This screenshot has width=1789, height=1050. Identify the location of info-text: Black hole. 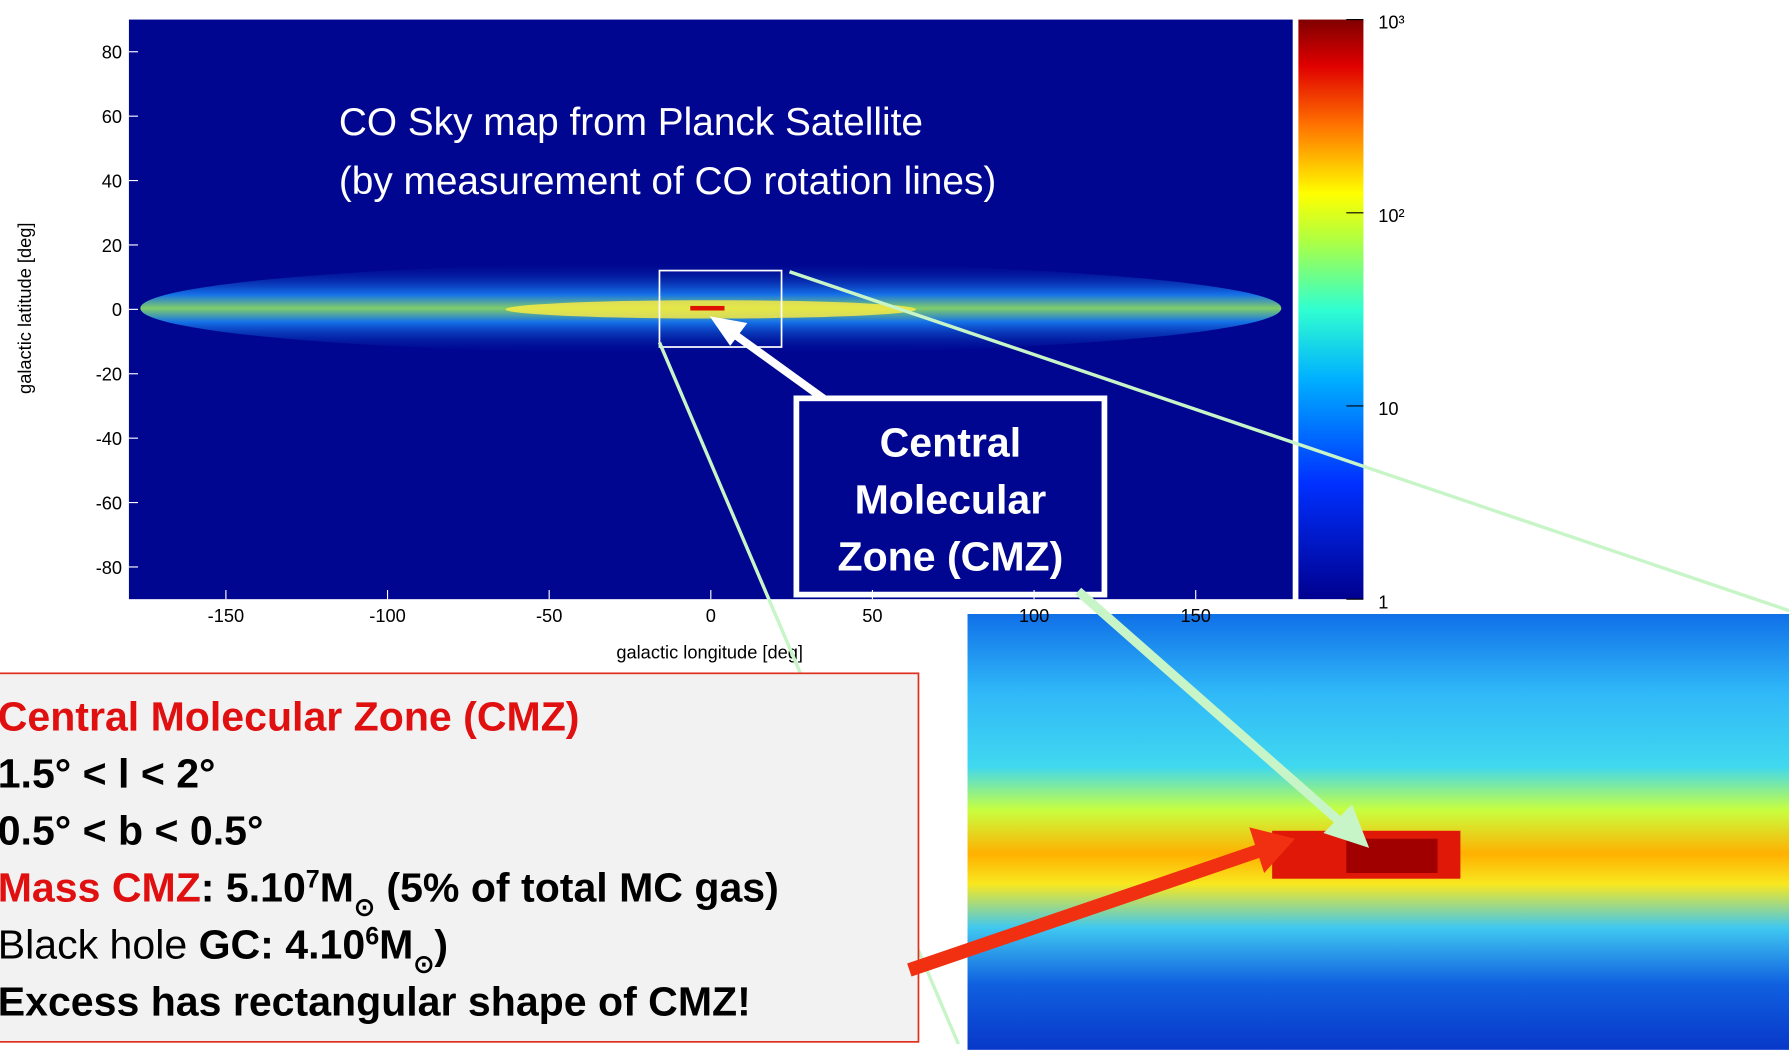
(99, 945).